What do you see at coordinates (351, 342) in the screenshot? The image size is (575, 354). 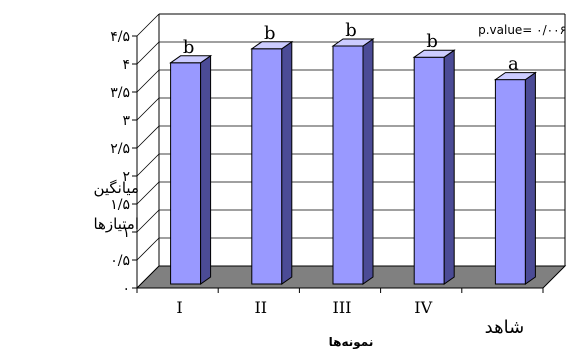 I see `x-axis-label: نمونه‌ها` at bounding box center [351, 342].